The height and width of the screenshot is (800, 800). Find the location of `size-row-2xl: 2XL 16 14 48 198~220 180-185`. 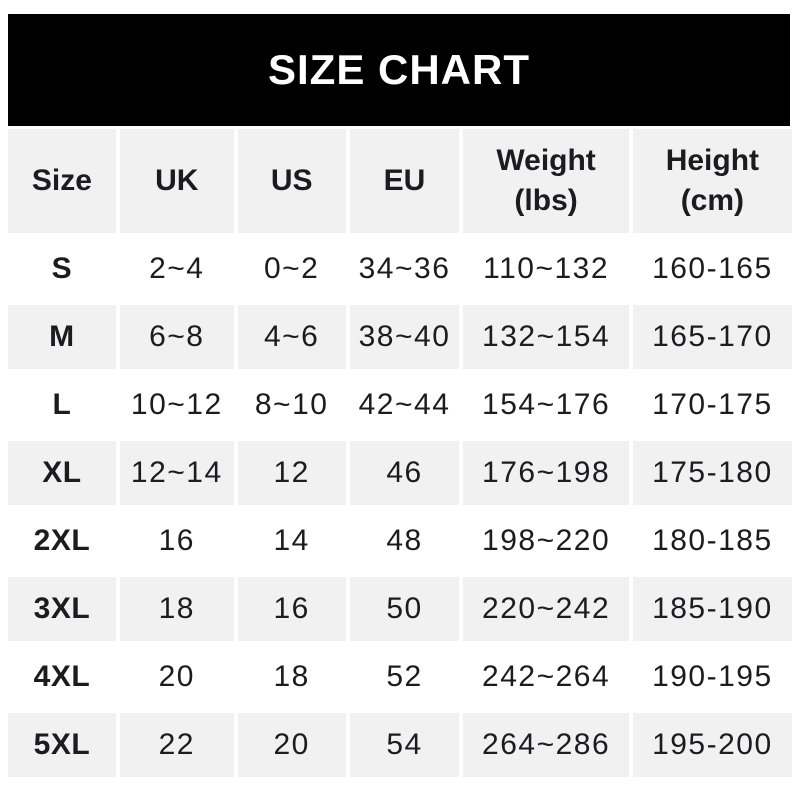

size-row-2xl: 2XL 16 14 48 198~220 180-185 is located at coordinates (400, 541).